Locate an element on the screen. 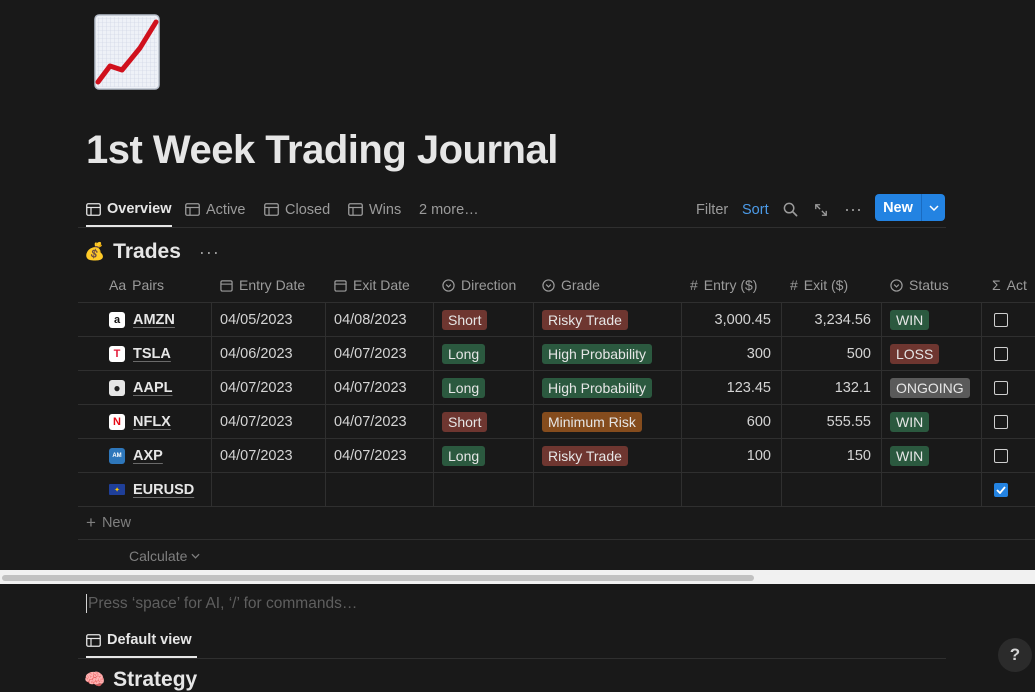 This screenshot has width=1035, height=692. pair-name: AXP is located at coordinates (148, 455).